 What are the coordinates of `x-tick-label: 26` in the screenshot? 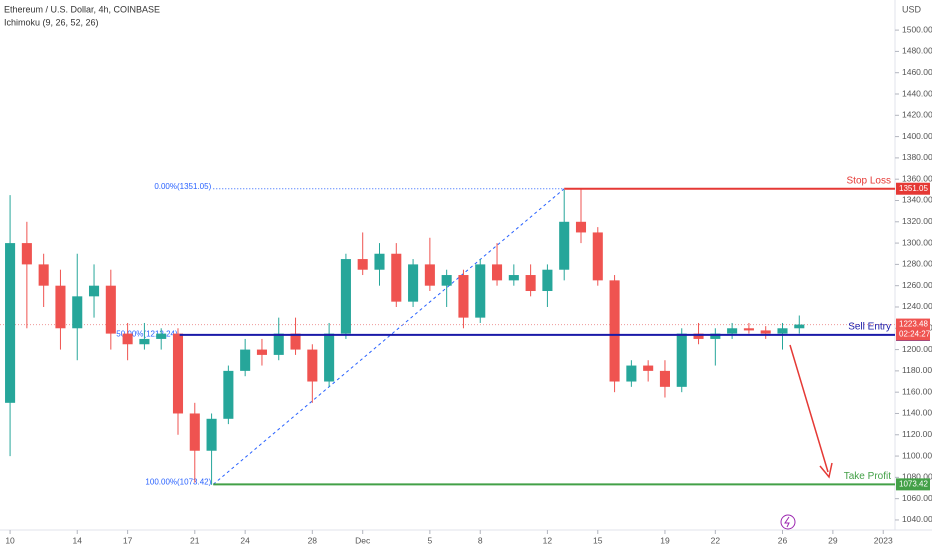 It's located at (783, 540).